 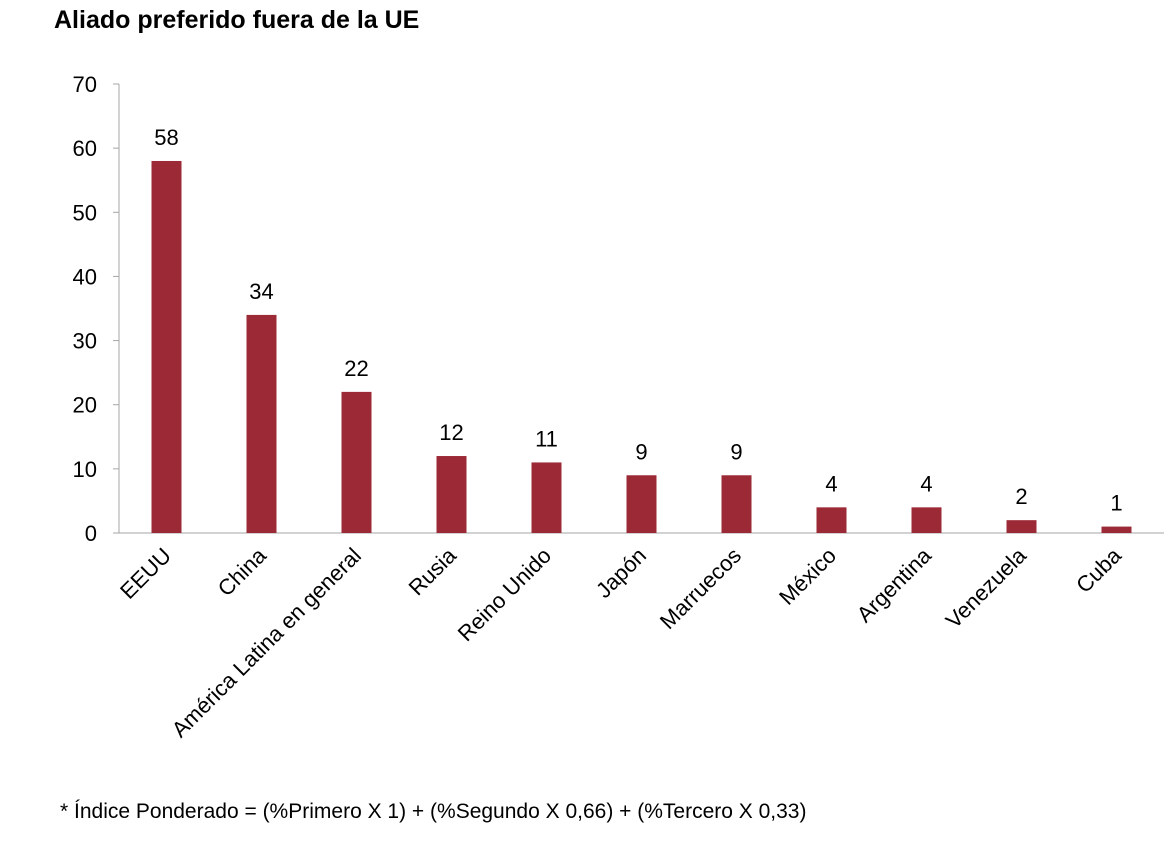 I want to click on category-label: América Latina en general, so click(x=266, y=642).